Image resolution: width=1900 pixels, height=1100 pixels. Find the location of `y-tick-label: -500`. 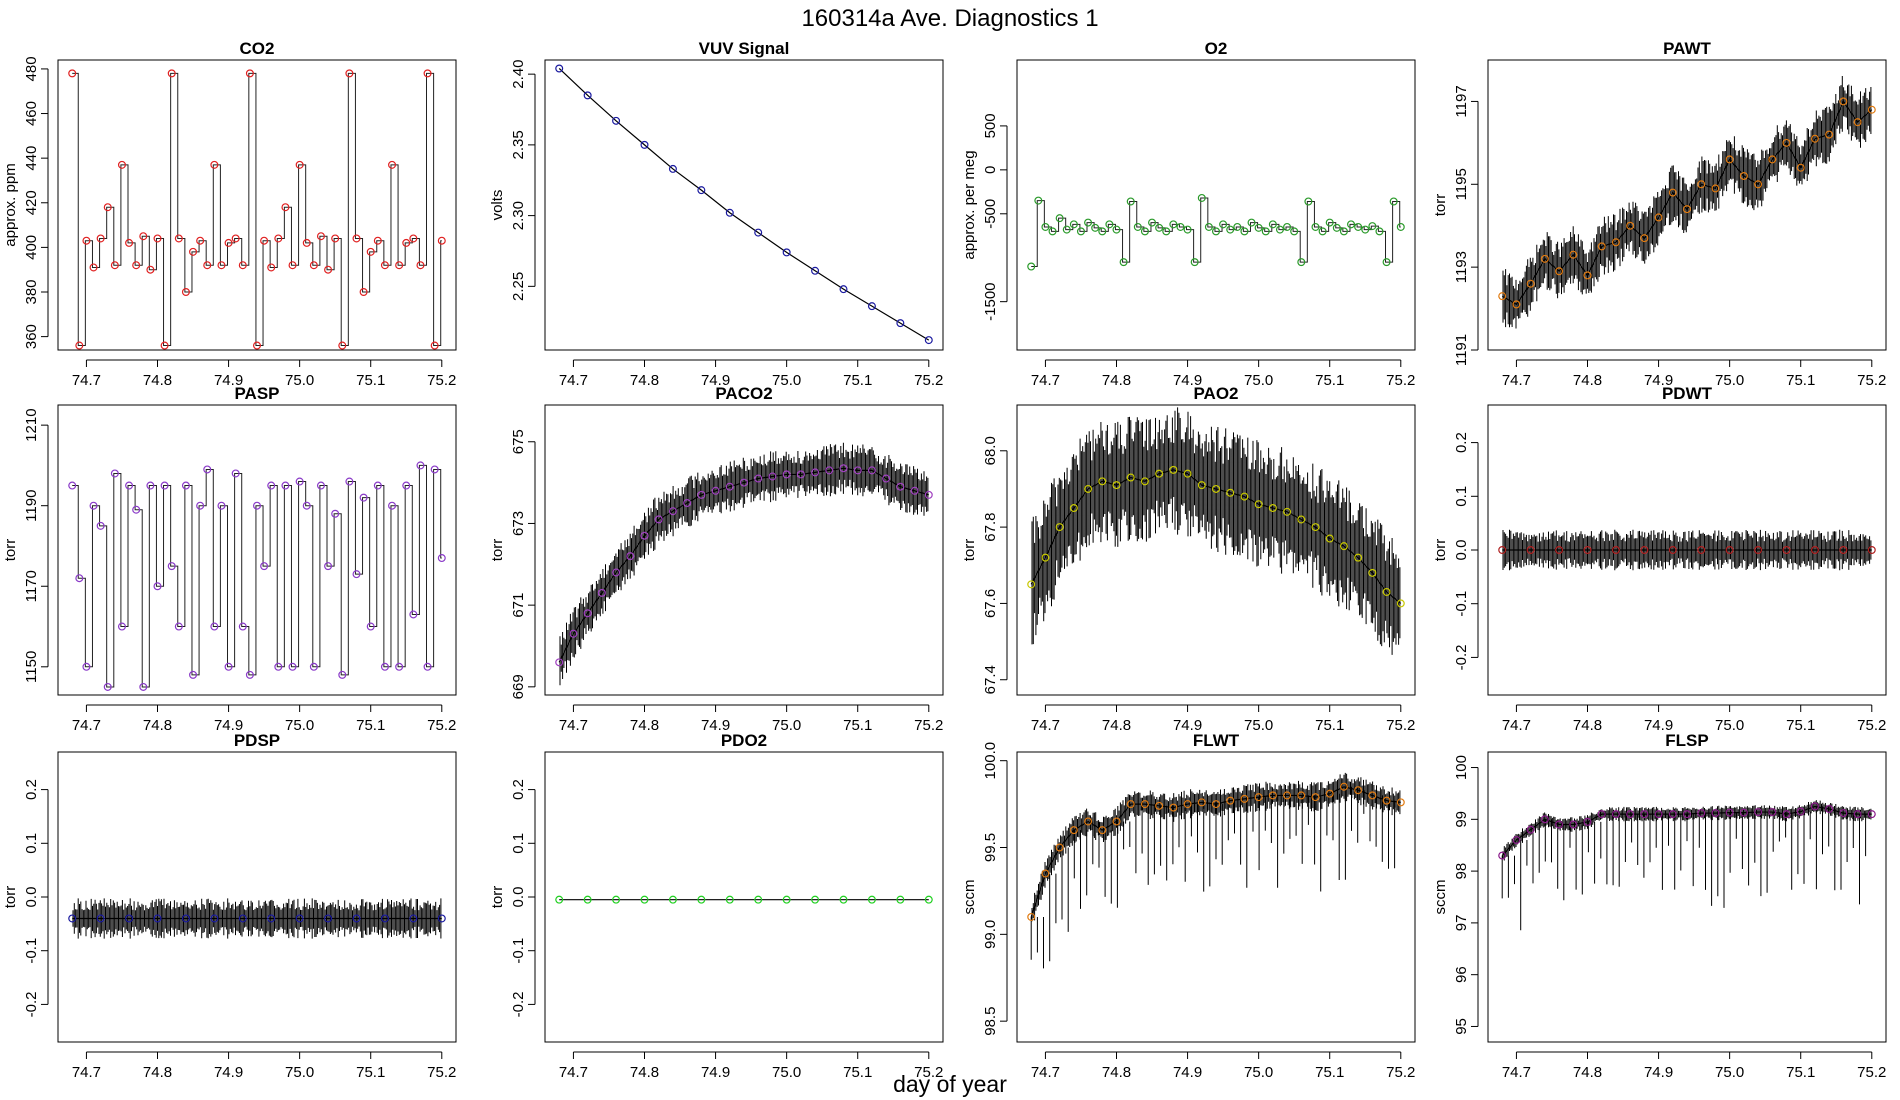

y-tick-label: -500 is located at coordinates (990, 214).